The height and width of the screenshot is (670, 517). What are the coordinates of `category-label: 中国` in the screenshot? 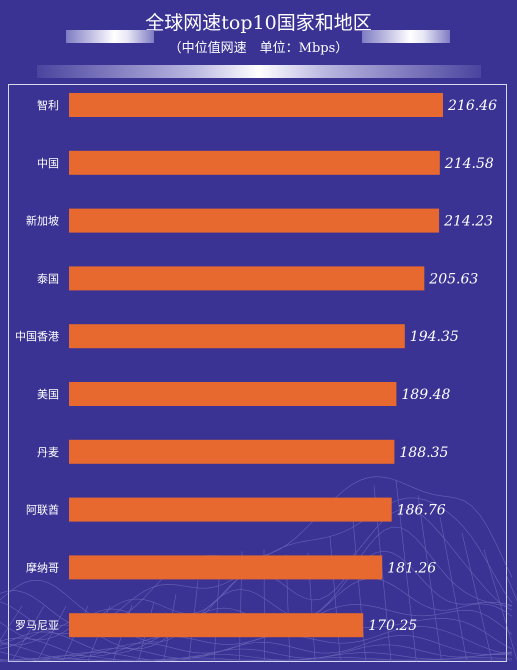 It's located at (48, 163).